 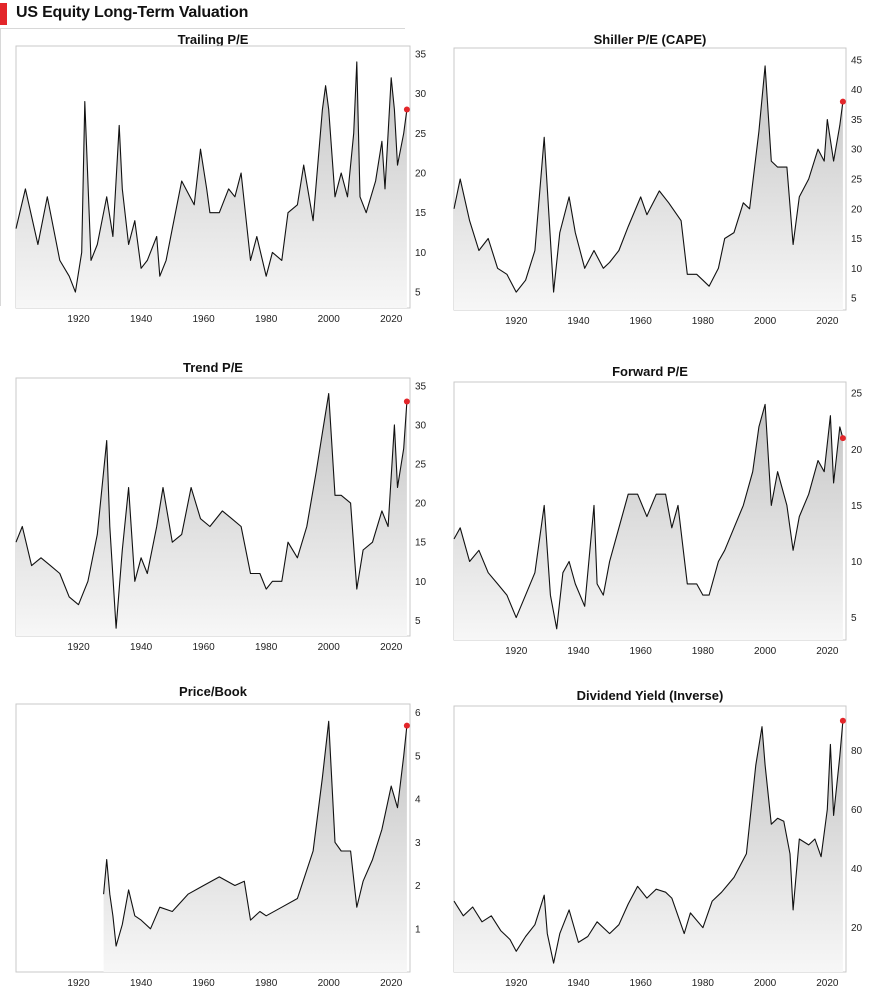 What do you see at coordinates (0, 167) in the screenshot?
I see `header-divider` at bounding box center [0, 167].